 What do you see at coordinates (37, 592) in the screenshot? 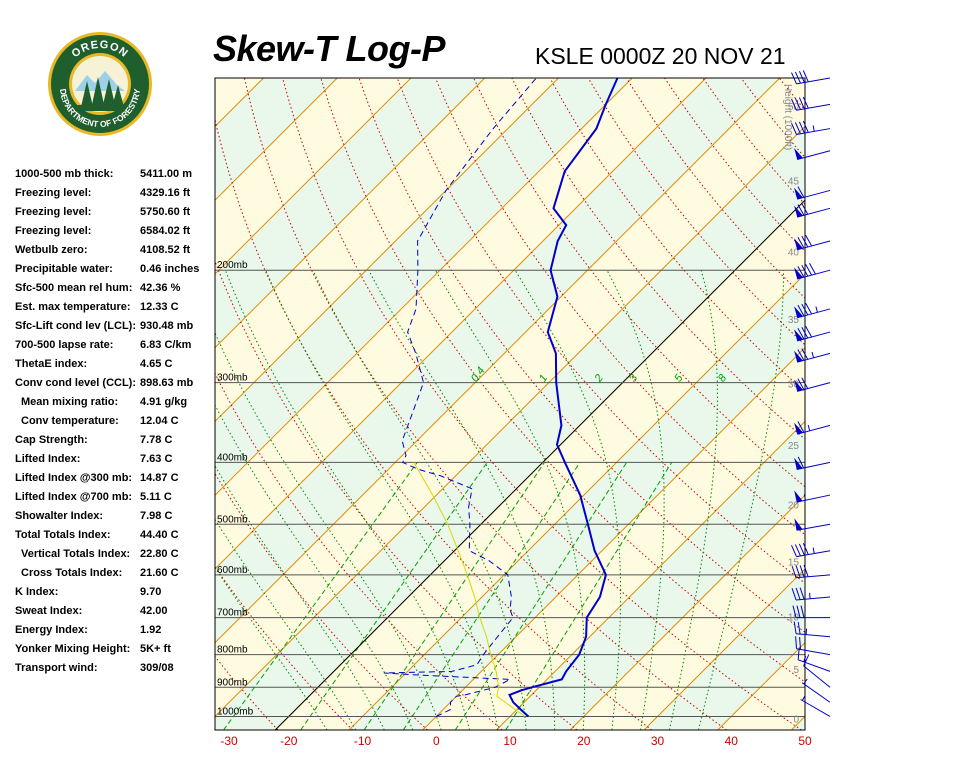
I see `index-label: K Index:` at bounding box center [37, 592].